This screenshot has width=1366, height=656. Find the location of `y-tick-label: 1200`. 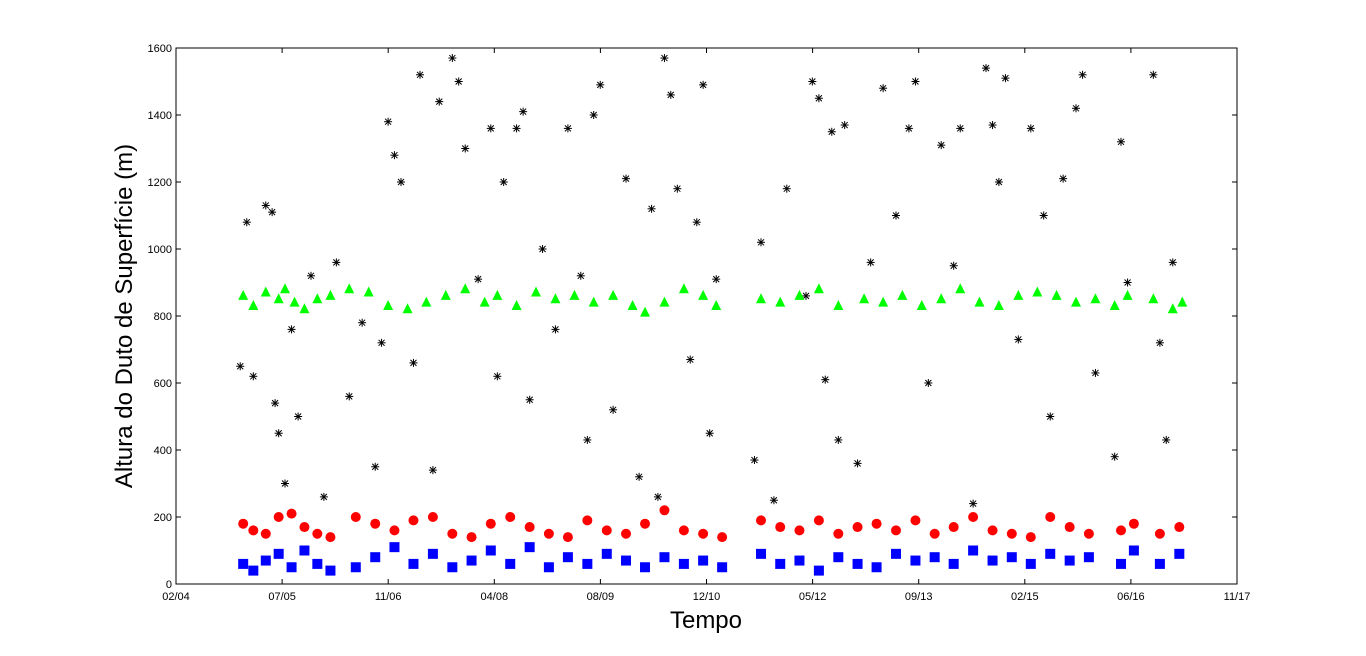

y-tick-label: 1200 is located at coordinates (160, 183).